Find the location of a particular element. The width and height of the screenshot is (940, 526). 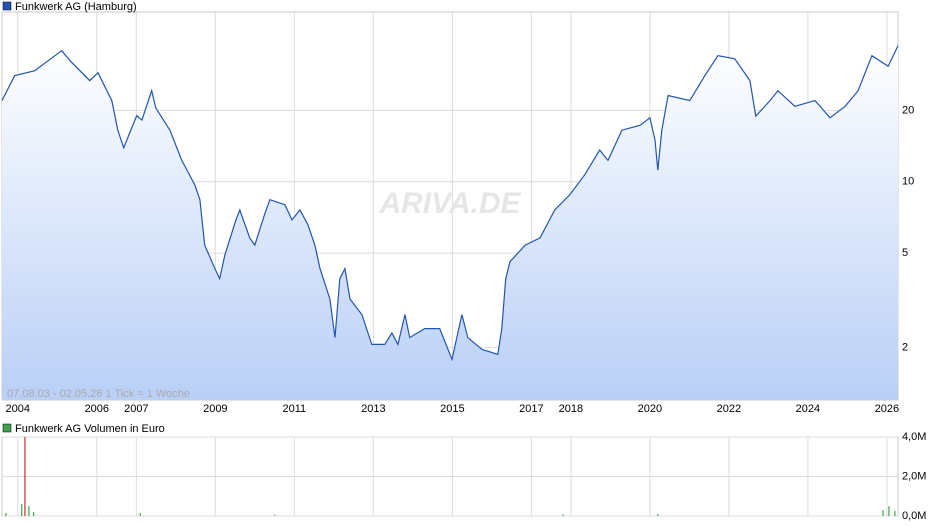

y-tick-label: 2,0M is located at coordinates (914, 476).